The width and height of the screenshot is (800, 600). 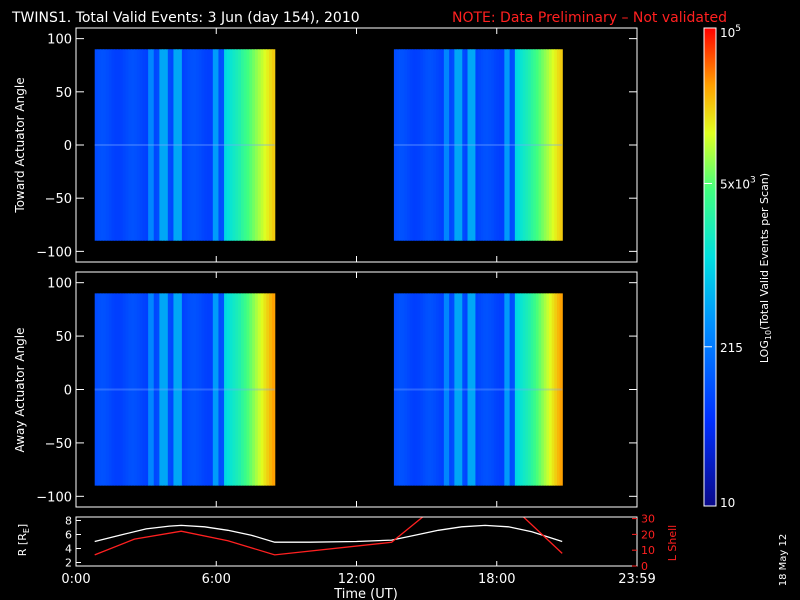 I want to click on colorbar-label: LOG10(Total Valid Events per Scan), so click(x=765, y=268).